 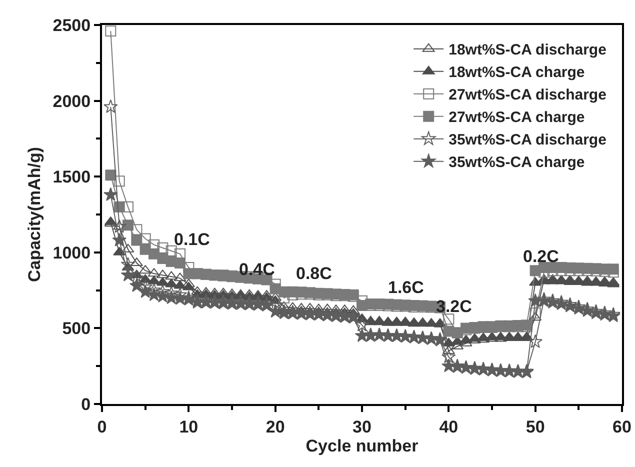 What do you see at coordinates (406, 287) in the screenshot?
I see `annotation: 1.6C` at bounding box center [406, 287].